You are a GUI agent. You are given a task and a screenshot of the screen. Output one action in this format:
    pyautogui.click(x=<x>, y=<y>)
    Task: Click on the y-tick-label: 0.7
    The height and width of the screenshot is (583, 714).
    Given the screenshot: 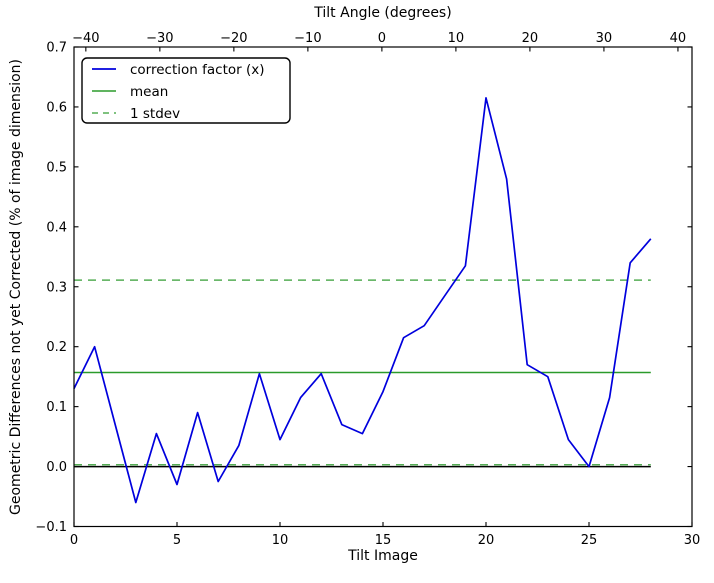 What is the action you would take?
    pyautogui.click(x=56, y=48)
    